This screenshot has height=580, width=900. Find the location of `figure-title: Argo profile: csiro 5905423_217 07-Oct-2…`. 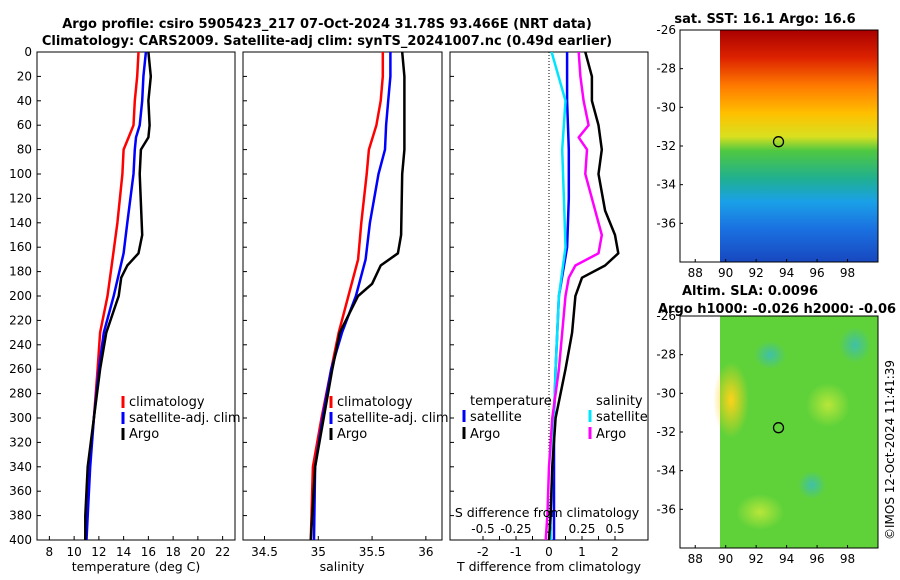

figure-title: Argo profile: csiro 5905423_217 07-Oct-2… is located at coordinates (327, 24).